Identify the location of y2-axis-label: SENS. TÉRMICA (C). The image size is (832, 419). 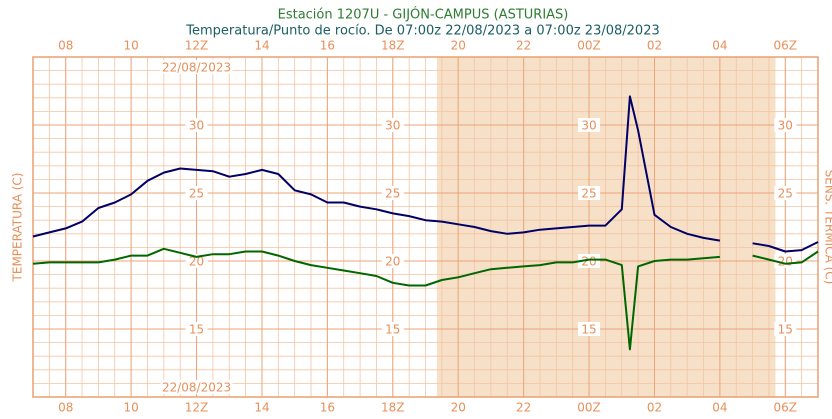
(827, 227).